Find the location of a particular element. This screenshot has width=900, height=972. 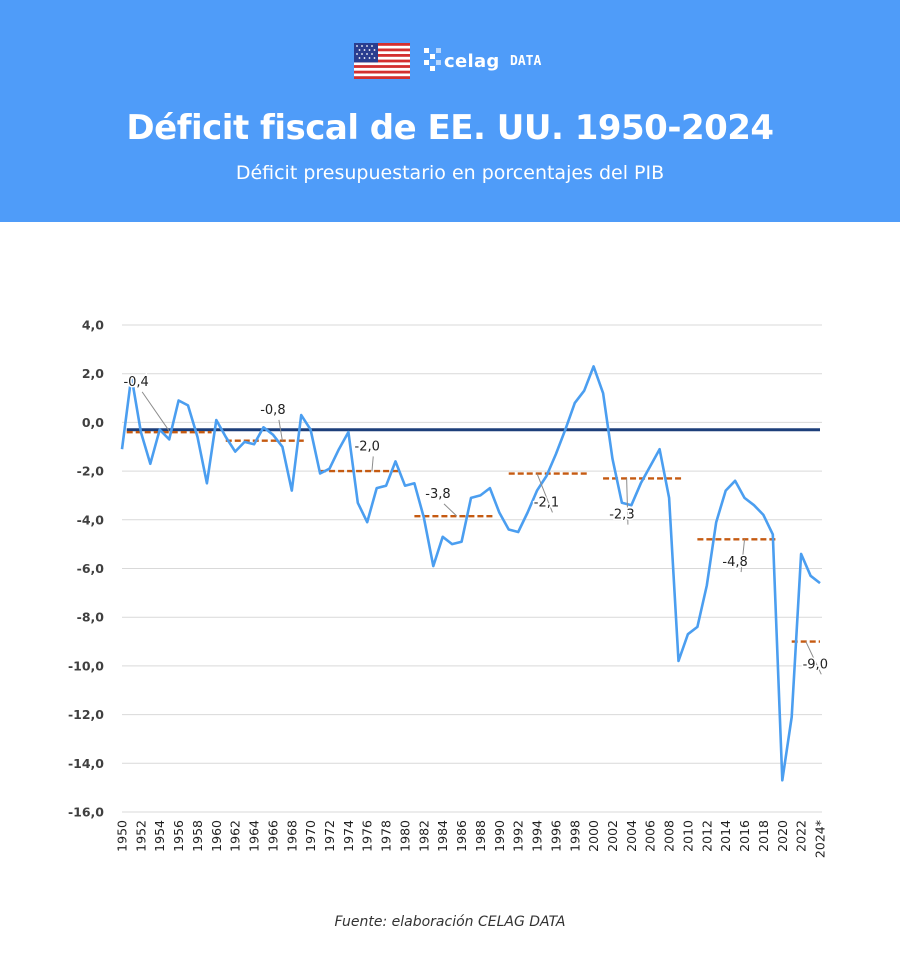

period-average-label: -4,8 is located at coordinates (734, 562).